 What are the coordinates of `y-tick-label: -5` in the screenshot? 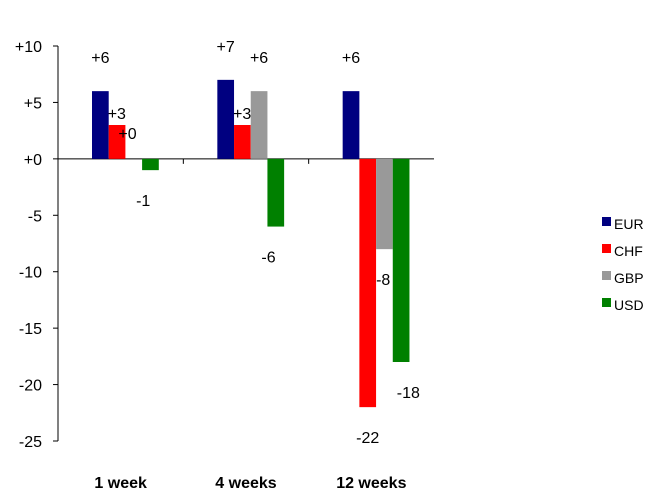 It's located at (35, 216).